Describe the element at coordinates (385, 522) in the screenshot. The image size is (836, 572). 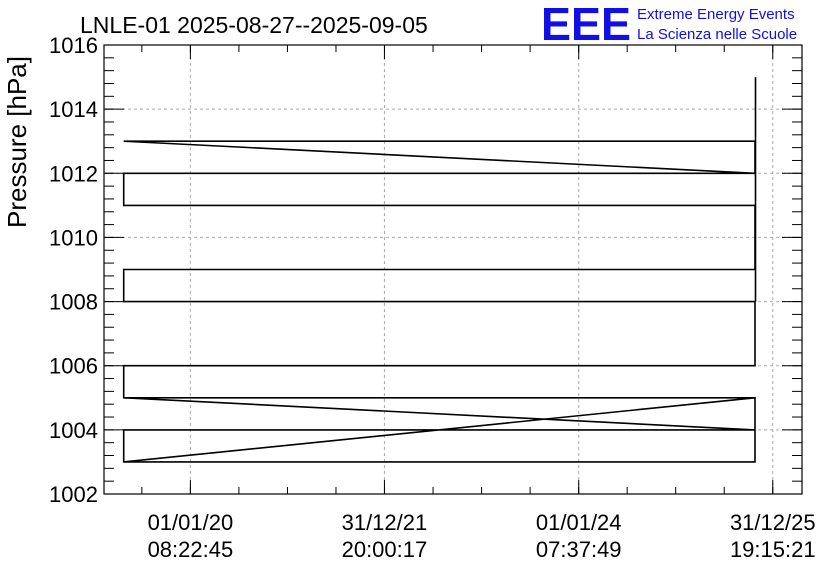
I see `x-tick-label-date: 31/12/21` at that location.